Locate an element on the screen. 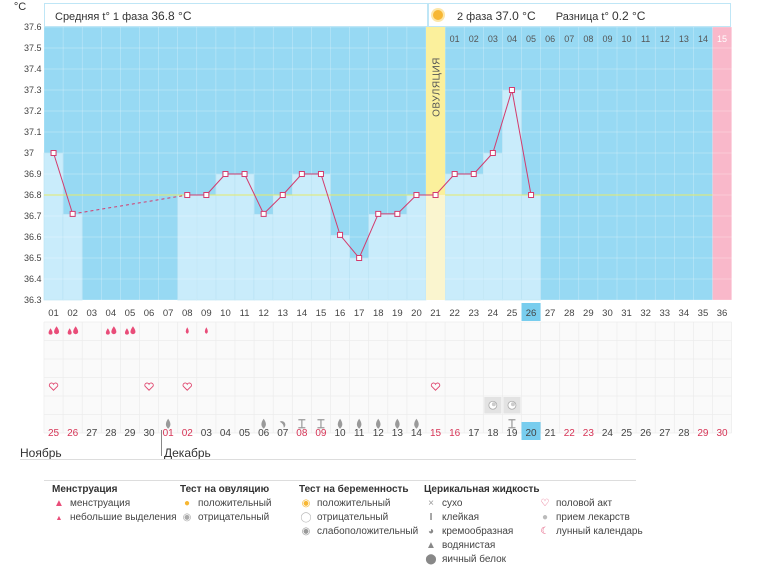  heart-icon is located at coordinates (149, 386).